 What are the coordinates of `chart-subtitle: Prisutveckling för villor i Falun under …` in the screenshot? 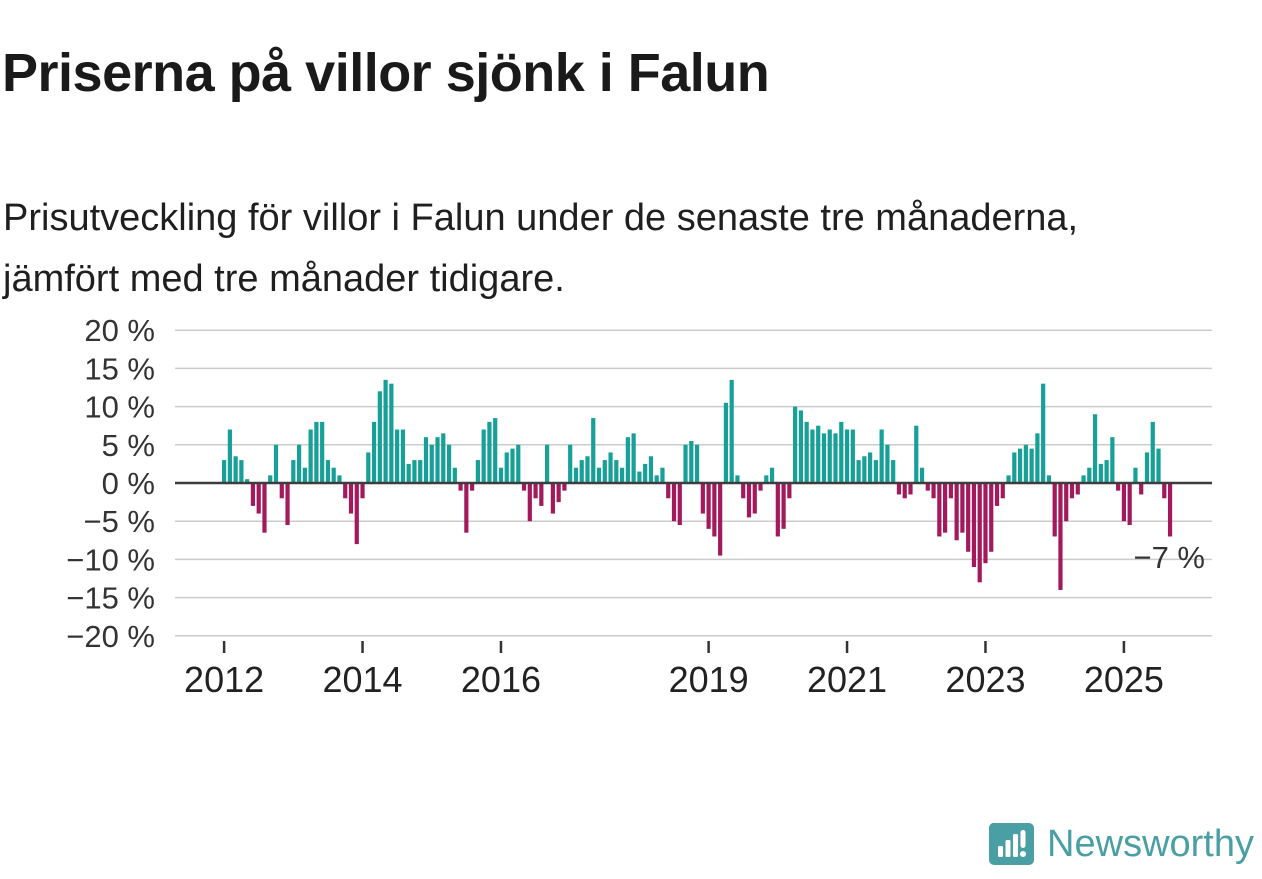 It's located at (541, 248).